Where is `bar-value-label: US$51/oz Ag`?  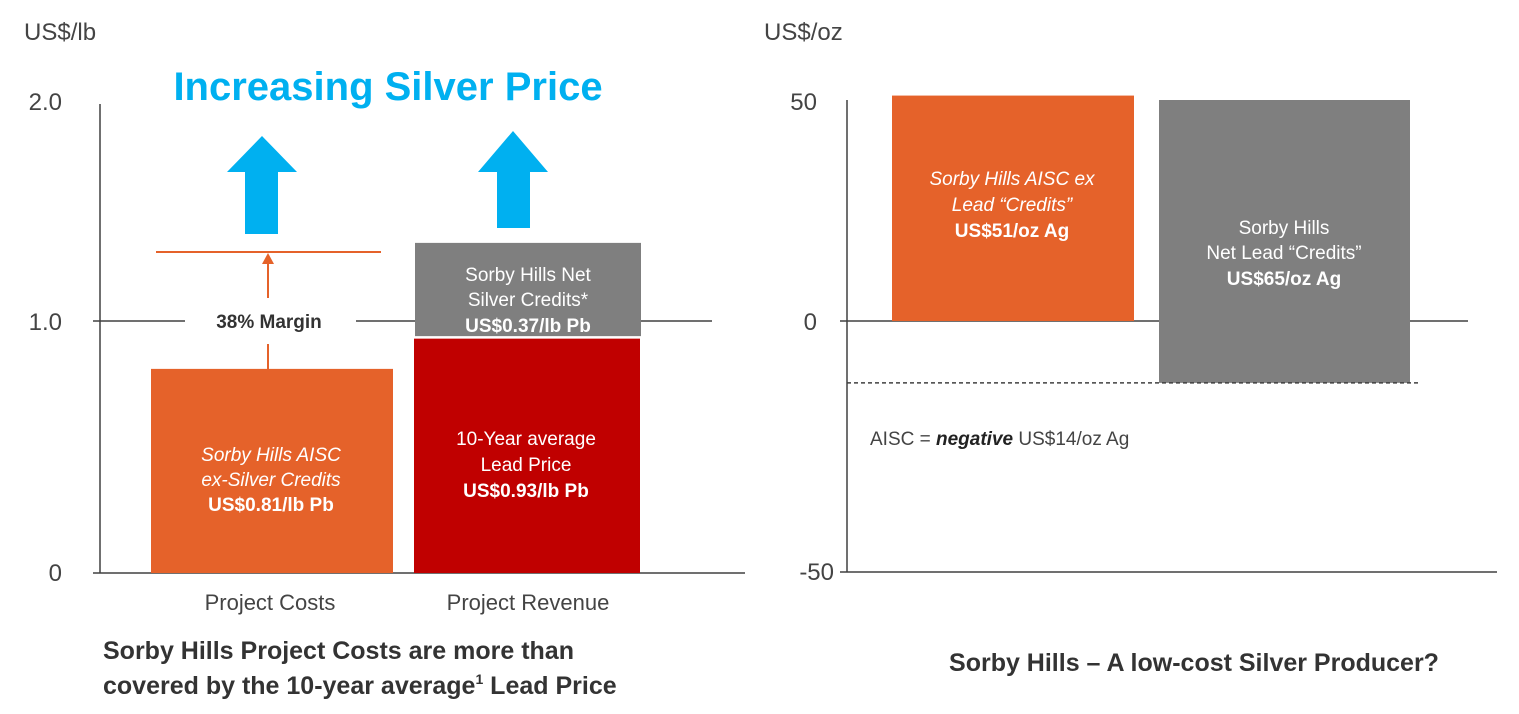
bar-value-label: US$51/oz Ag is located at coordinates (1012, 231).